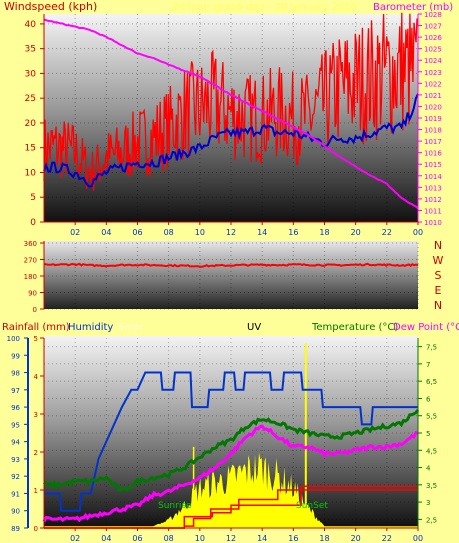 This screenshot has width=459, height=543. I want to click on temperature-tick-label: 7,5, so click(431, 348).